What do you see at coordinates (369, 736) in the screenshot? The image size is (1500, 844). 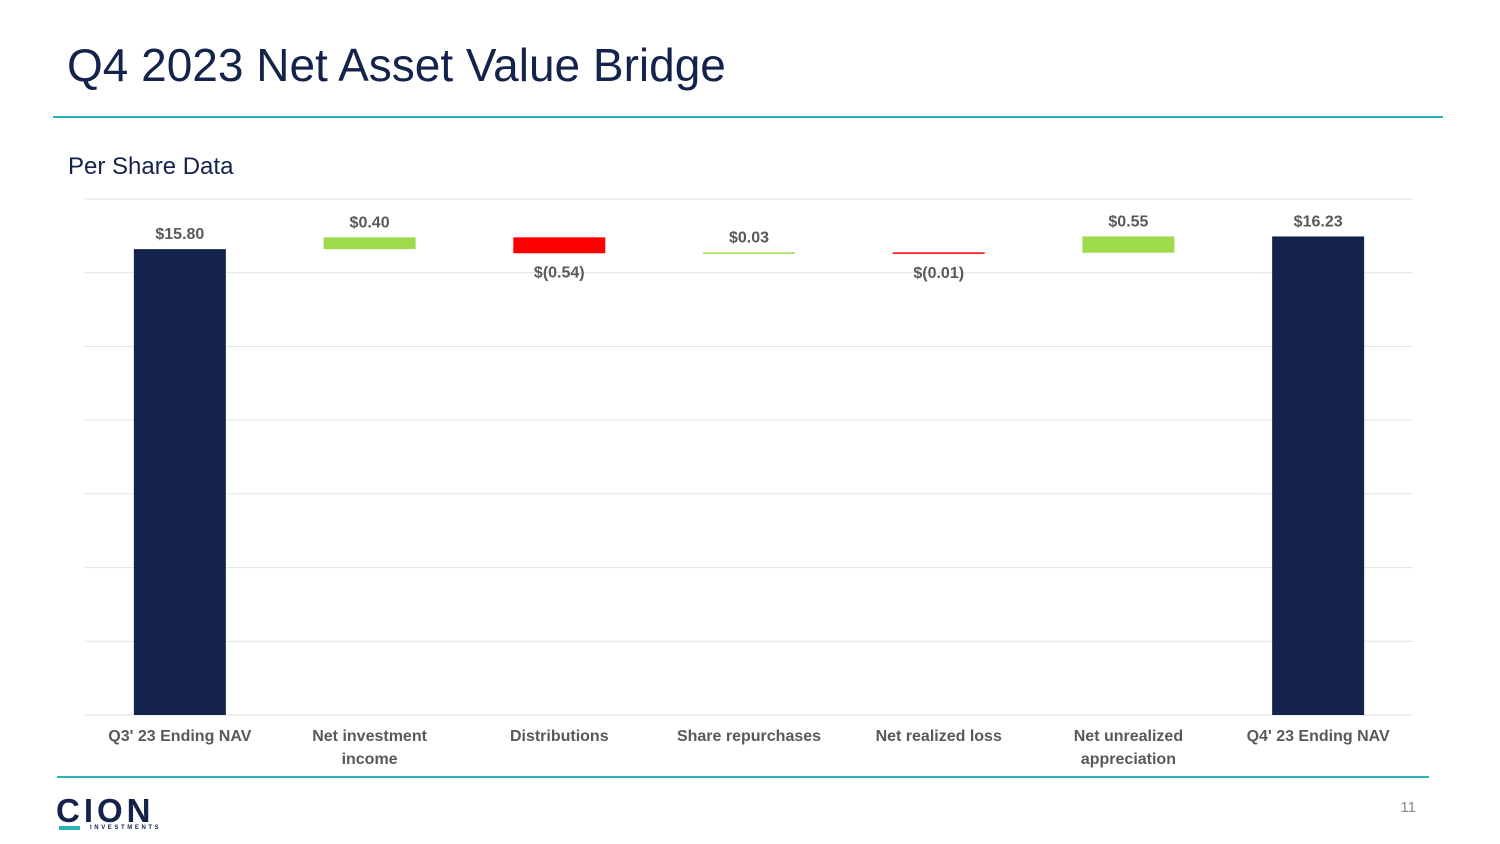 I see `category-label: Net investment` at bounding box center [369, 736].